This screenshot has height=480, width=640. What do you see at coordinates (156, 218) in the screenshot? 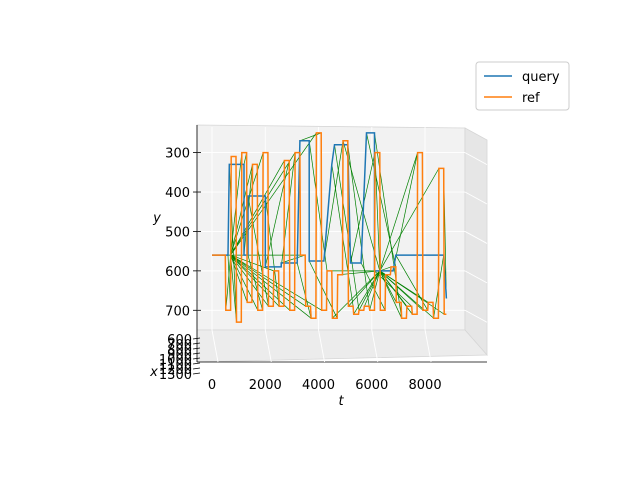
I see `y-axis-label: y` at bounding box center [156, 218].